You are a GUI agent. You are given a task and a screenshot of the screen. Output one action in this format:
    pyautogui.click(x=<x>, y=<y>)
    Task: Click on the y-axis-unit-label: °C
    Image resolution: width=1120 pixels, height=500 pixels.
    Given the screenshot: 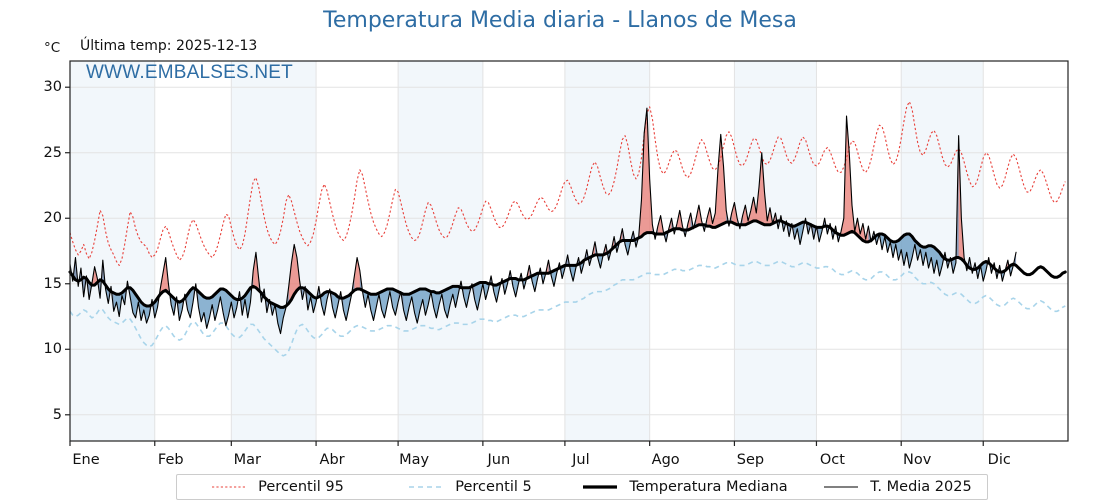 What is the action you would take?
    pyautogui.click(x=52, y=48)
    